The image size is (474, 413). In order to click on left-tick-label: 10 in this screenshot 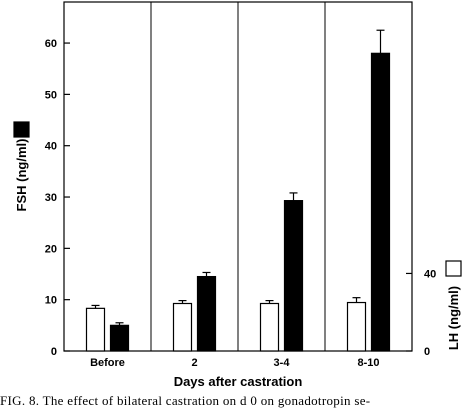, I will do `click(51, 301)`.